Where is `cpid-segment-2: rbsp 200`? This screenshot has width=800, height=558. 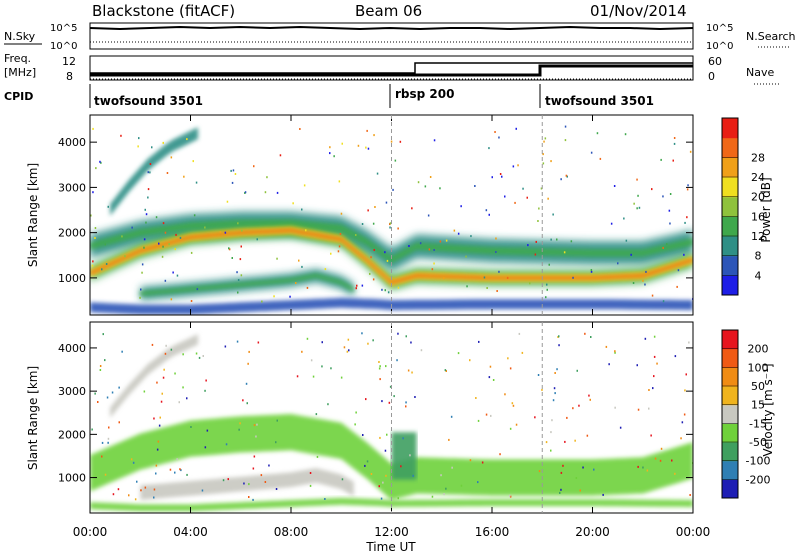 cpid-segment-2: rbsp 200 is located at coordinates (424, 94).